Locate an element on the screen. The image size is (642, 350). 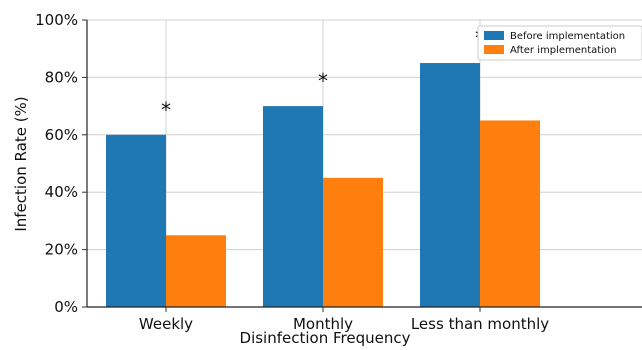
x-tick-label: Monthly is located at coordinates (323, 324).